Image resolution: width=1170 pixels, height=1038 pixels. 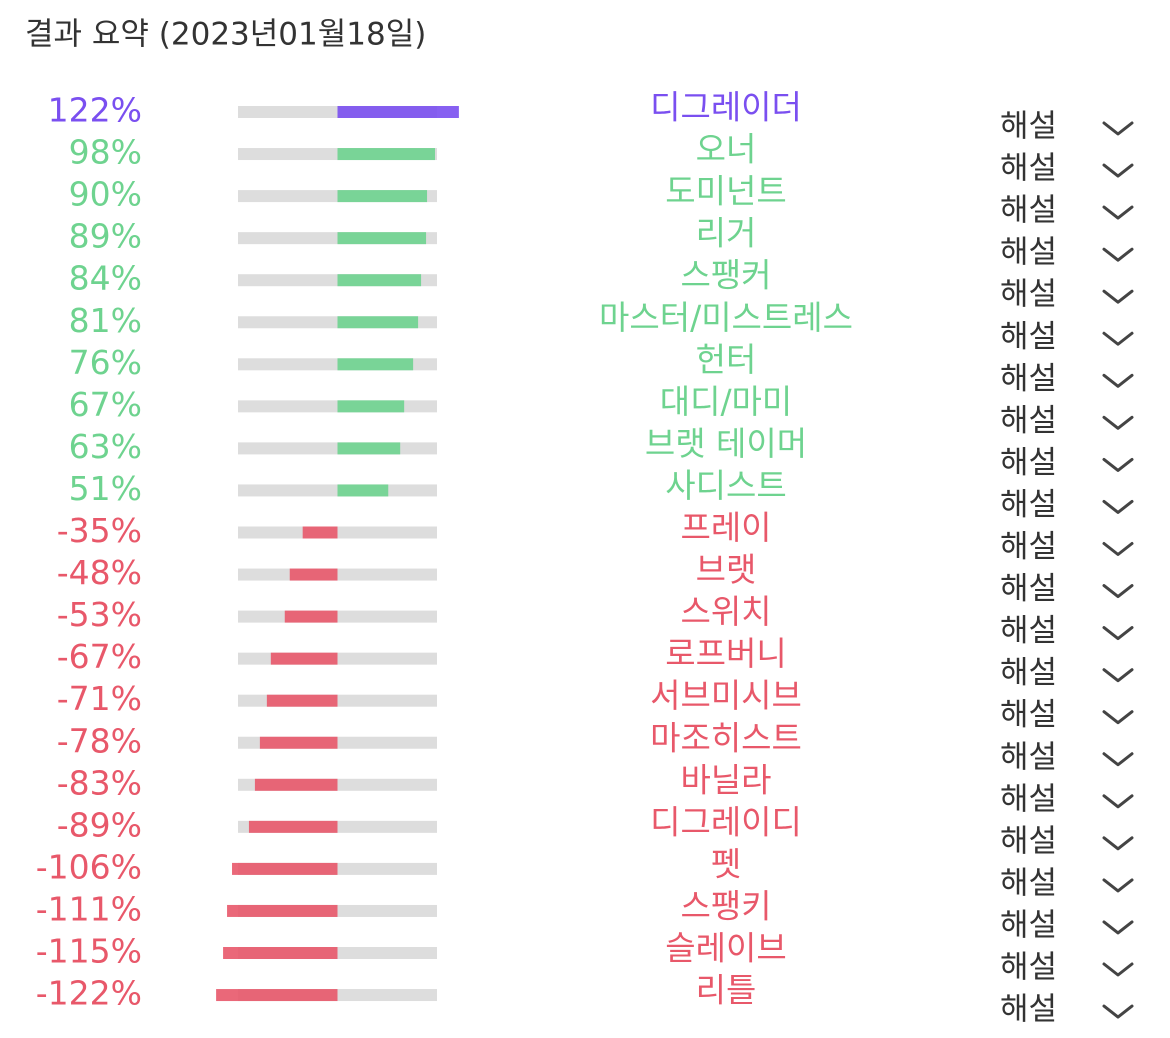 What do you see at coordinates (105, 194) in the screenshot?
I see `value-label: 90%` at bounding box center [105, 194].